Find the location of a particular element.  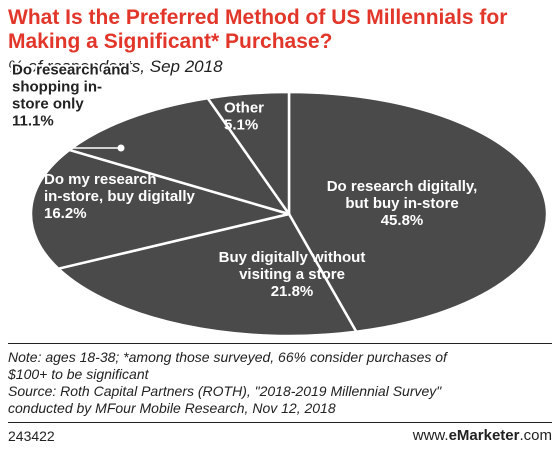

slice-category-5-line-1: Other is located at coordinates (244, 108).